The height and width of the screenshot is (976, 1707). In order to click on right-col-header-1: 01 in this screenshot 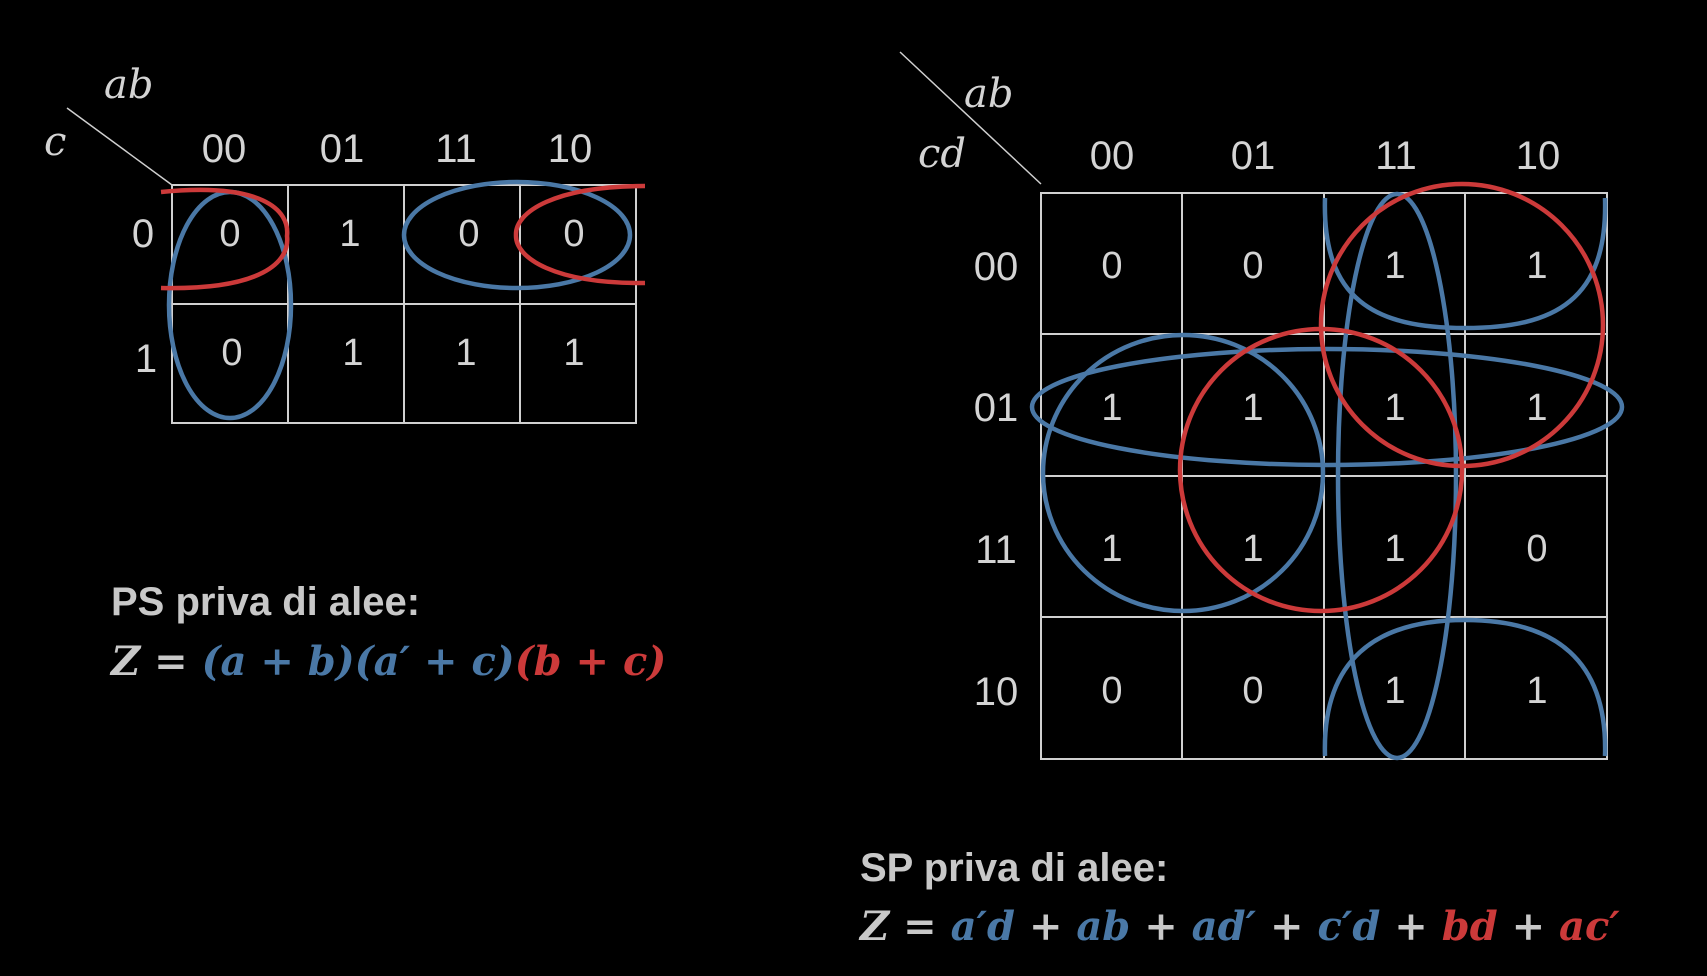, I will do `click(1253, 156)`.